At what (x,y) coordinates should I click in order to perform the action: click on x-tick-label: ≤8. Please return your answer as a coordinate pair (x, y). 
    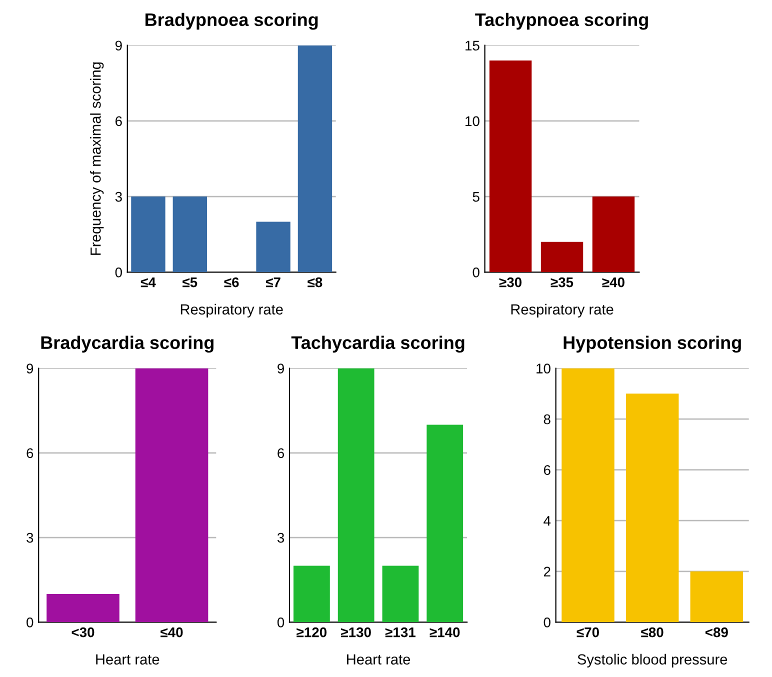
    Looking at the image, I should click on (315, 282).